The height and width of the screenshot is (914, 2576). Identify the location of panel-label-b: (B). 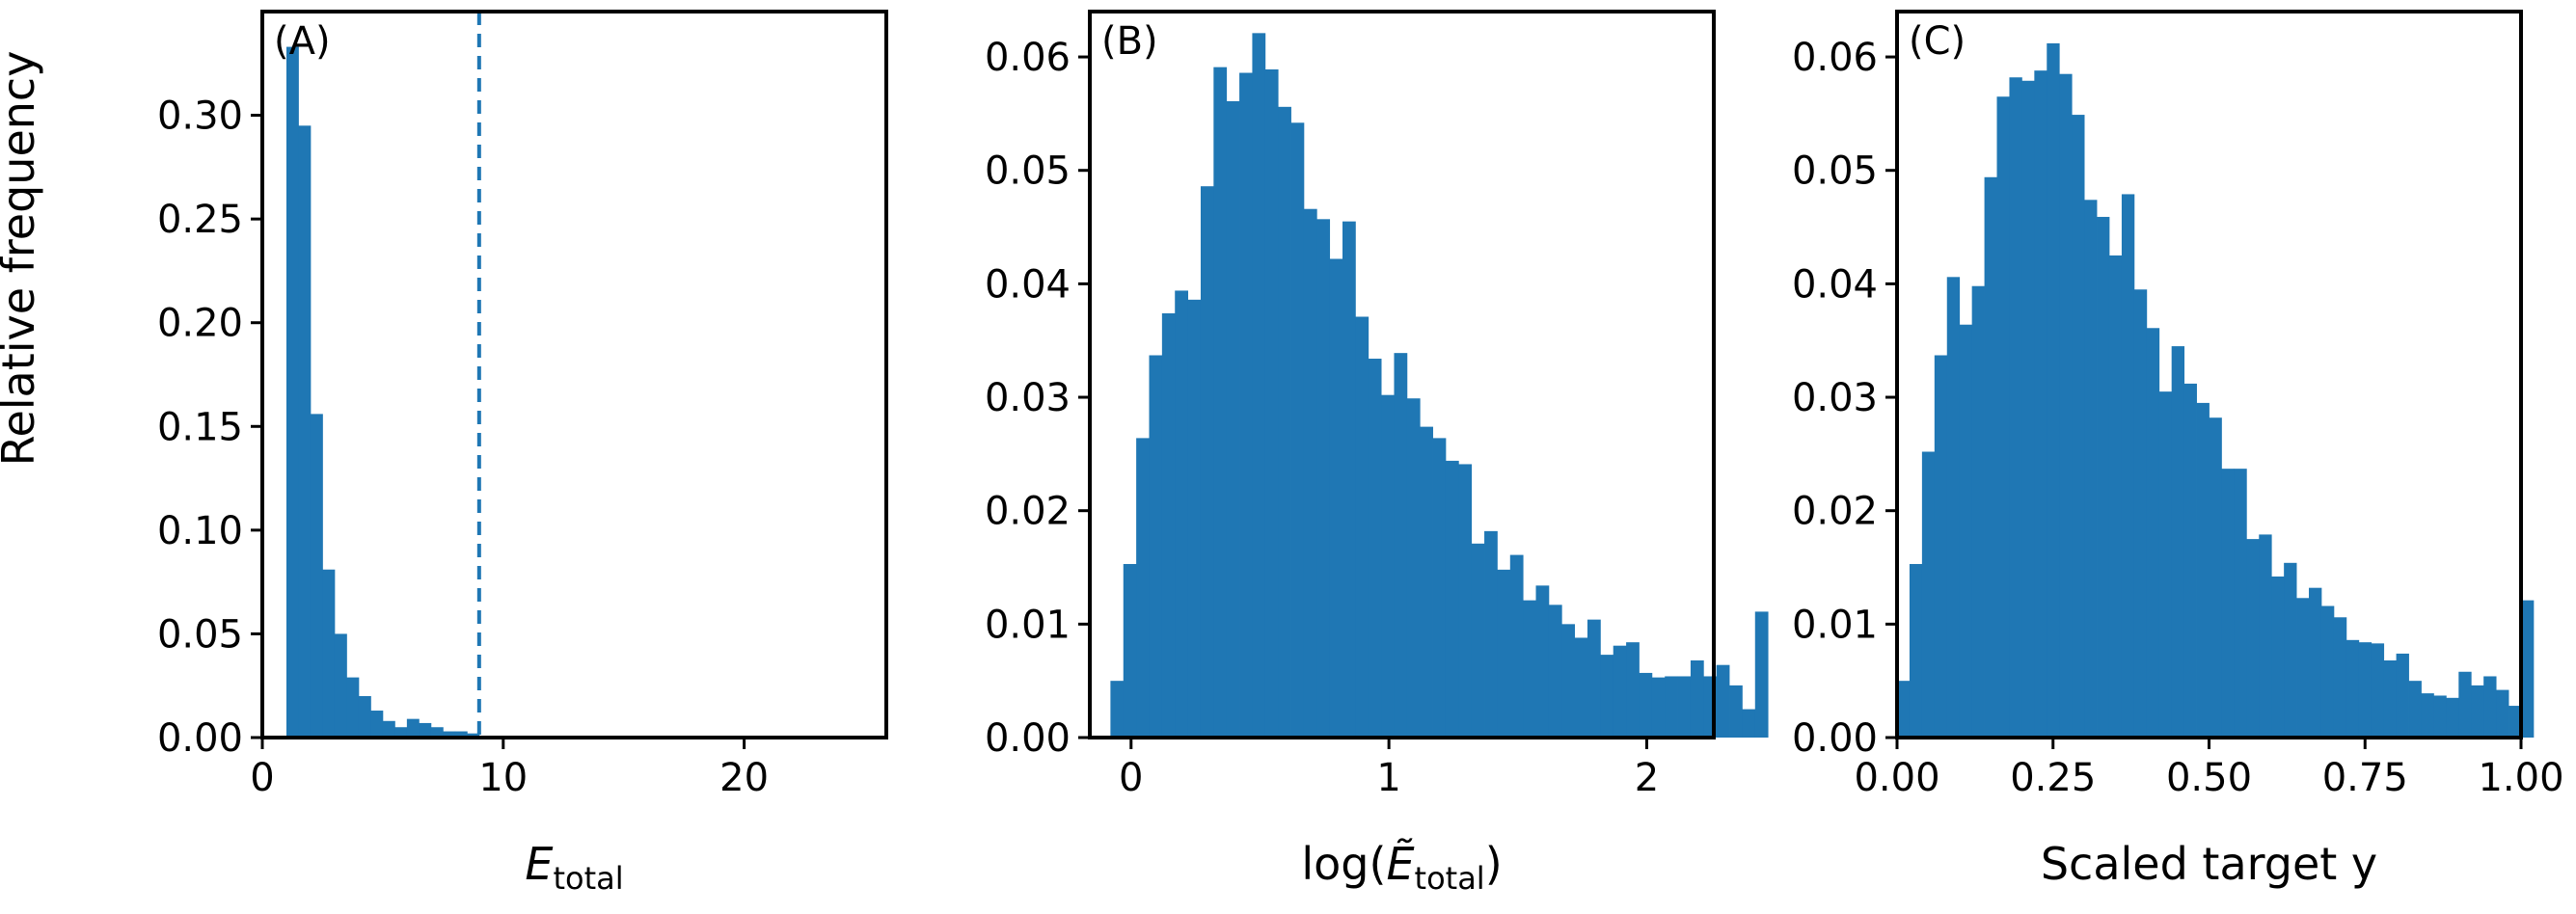
(1129, 41).